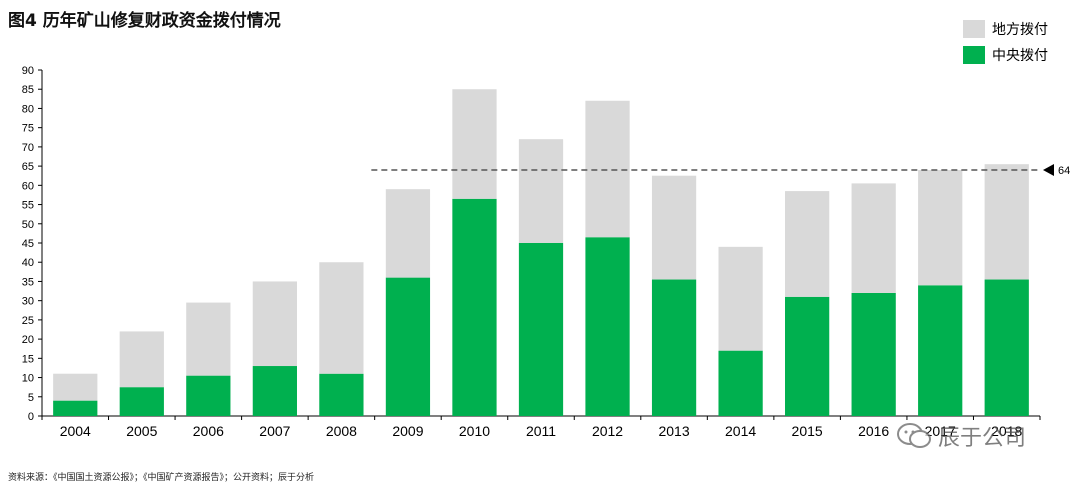  I want to click on bar-central-2016, so click(873, 354).